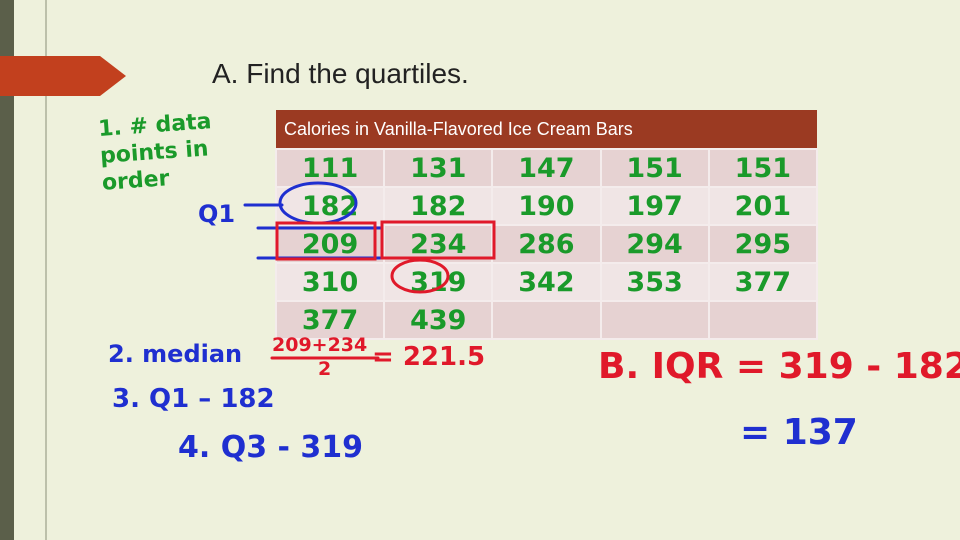 This screenshot has height=540, width=960. I want to click on table-cell: 319, so click(438, 282).